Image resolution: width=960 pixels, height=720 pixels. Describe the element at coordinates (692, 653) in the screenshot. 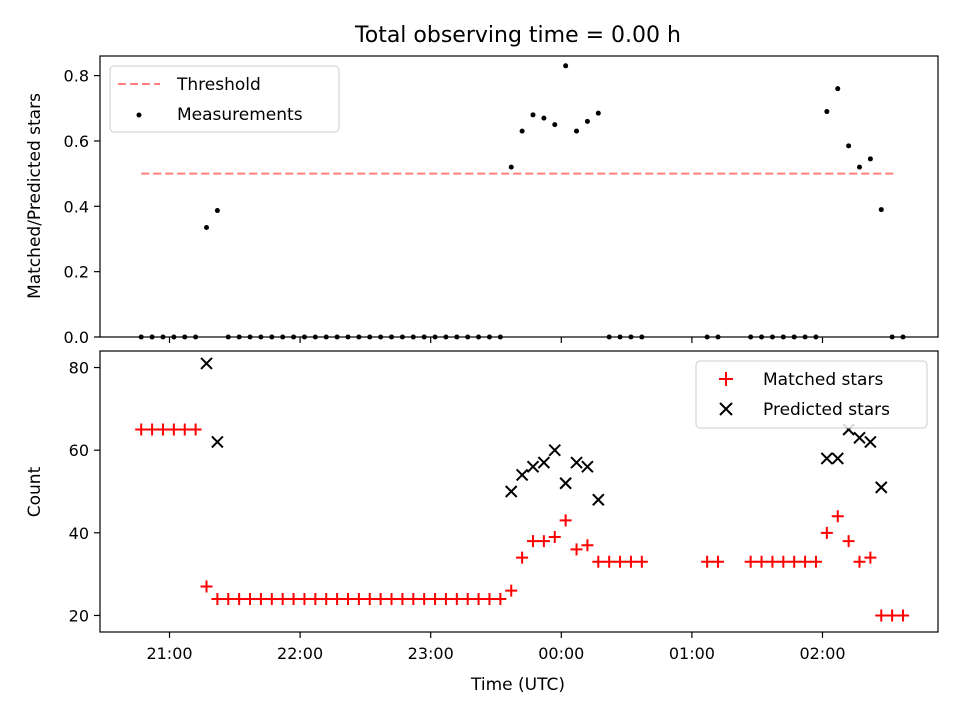

I see `x-tick-label: 01:00` at that location.